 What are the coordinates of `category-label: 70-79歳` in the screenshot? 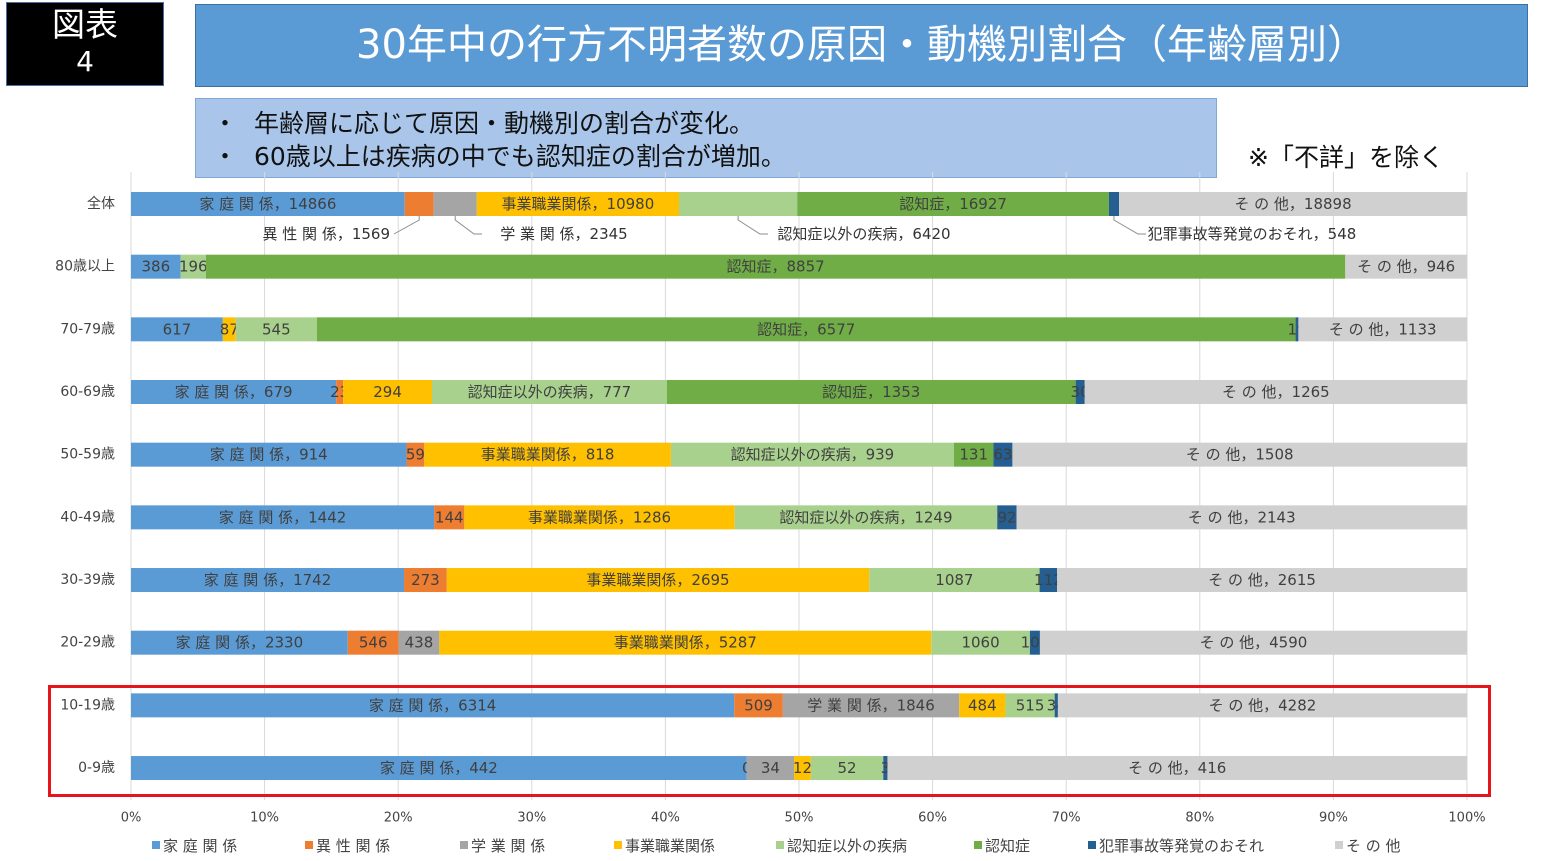 It's located at (87, 329).